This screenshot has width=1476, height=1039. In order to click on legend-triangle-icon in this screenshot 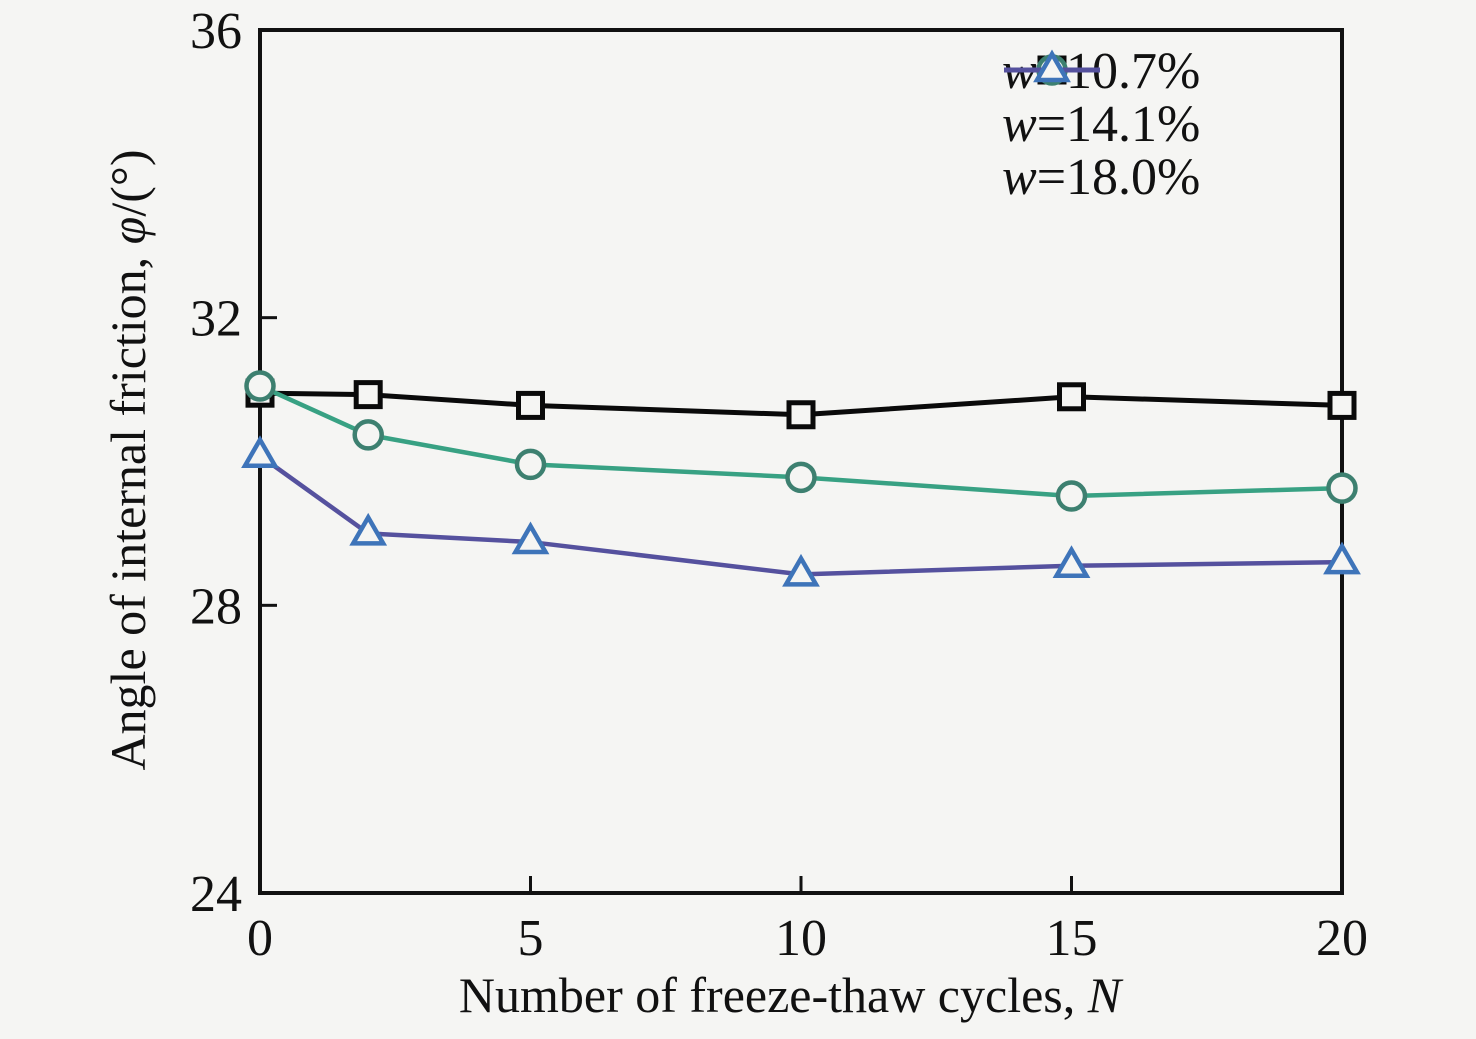, I will do `click(1052, 66)`.